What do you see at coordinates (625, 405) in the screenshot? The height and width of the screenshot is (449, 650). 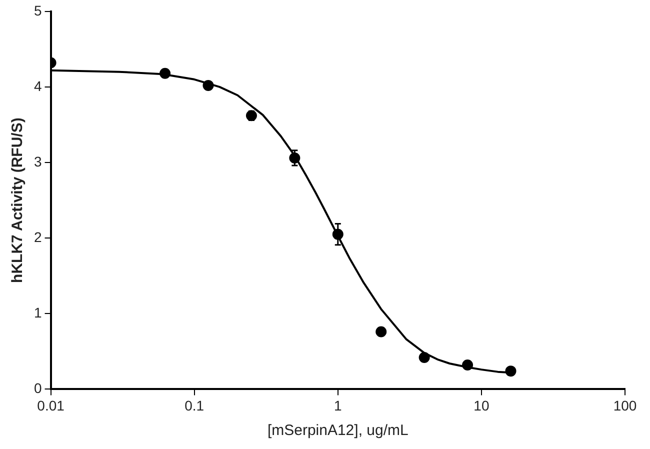 I see `x-tick-label: 100` at bounding box center [625, 405].